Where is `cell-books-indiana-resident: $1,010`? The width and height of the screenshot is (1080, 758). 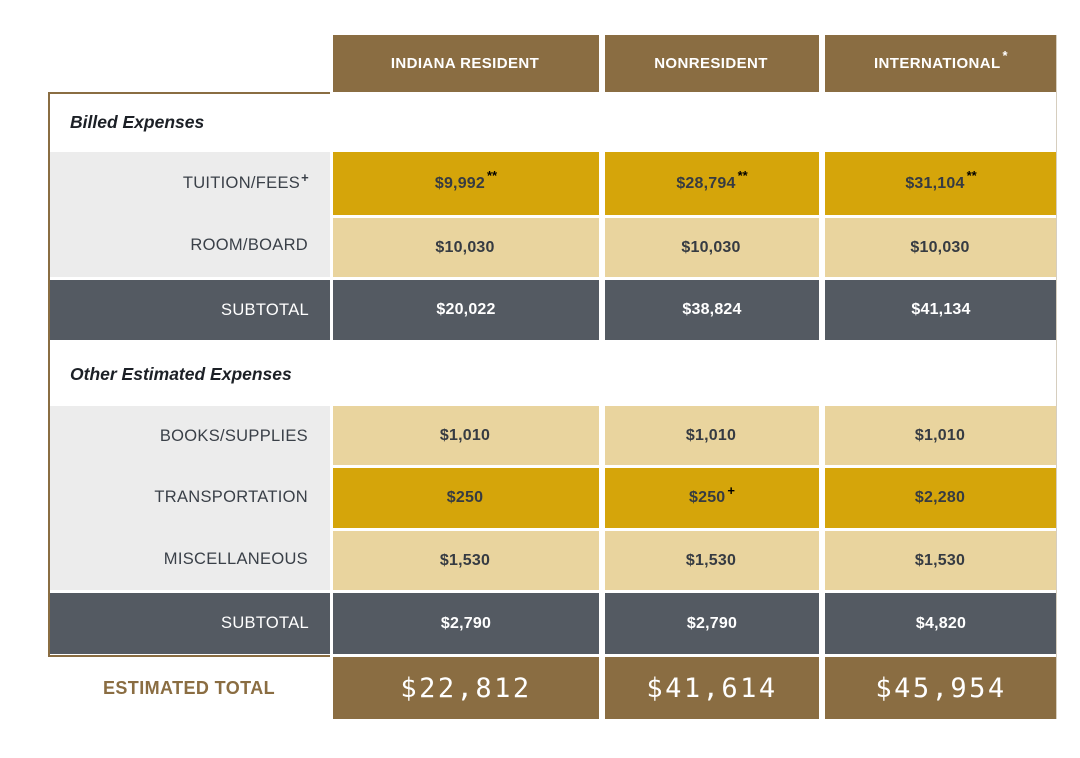 cell-books-indiana-resident: $1,010 is located at coordinates (466, 437).